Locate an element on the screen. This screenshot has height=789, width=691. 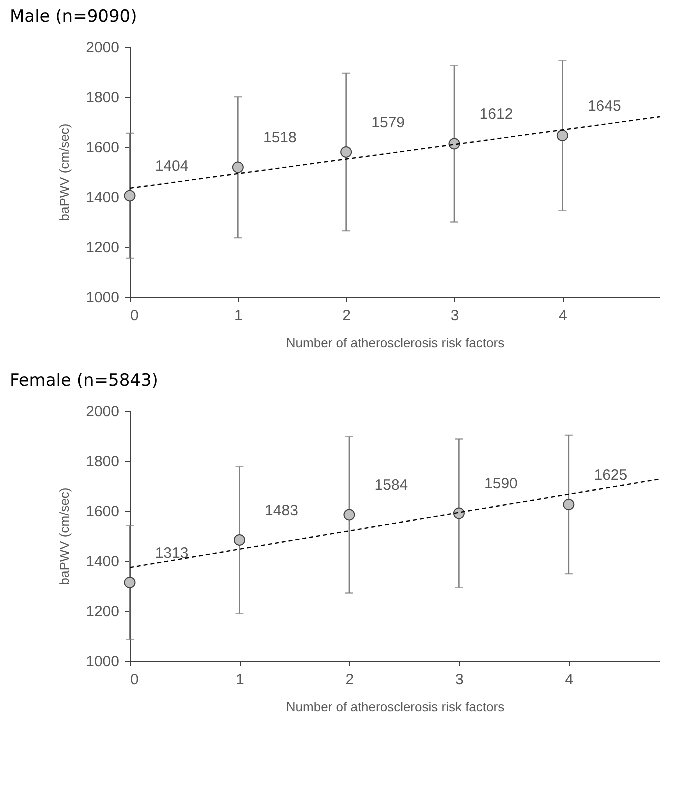
data-label: 1584 is located at coordinates (391, 485).